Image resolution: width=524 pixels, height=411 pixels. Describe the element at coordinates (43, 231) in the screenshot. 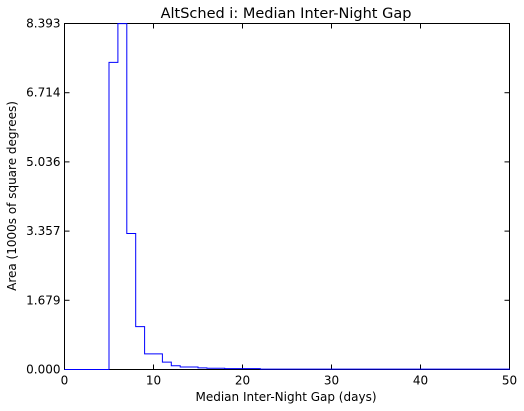

I see `y-tick-label: 3.357` at that location.